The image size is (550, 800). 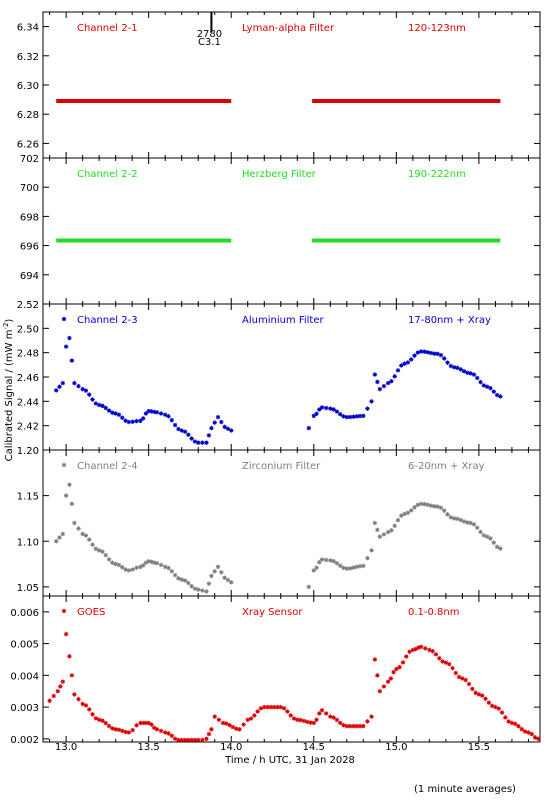 What do you see at coordinates (281, 466) in the screenshot?
I see `filter-label: Zirconium Filter` at bounding box center [281, 466].